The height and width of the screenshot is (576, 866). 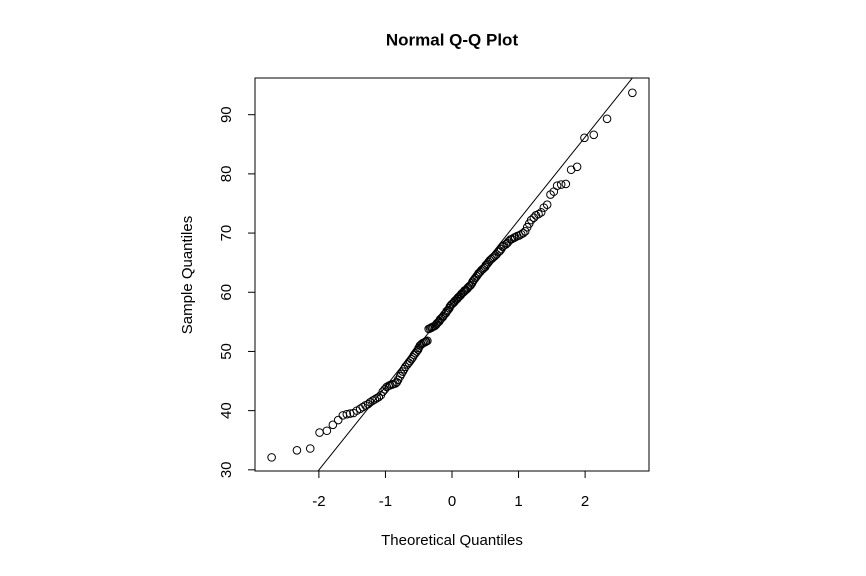 What do you see at coordinates (226, 410) in the screenshot?
I see `y-tick-label: 40` at bounding box center [226, 410].